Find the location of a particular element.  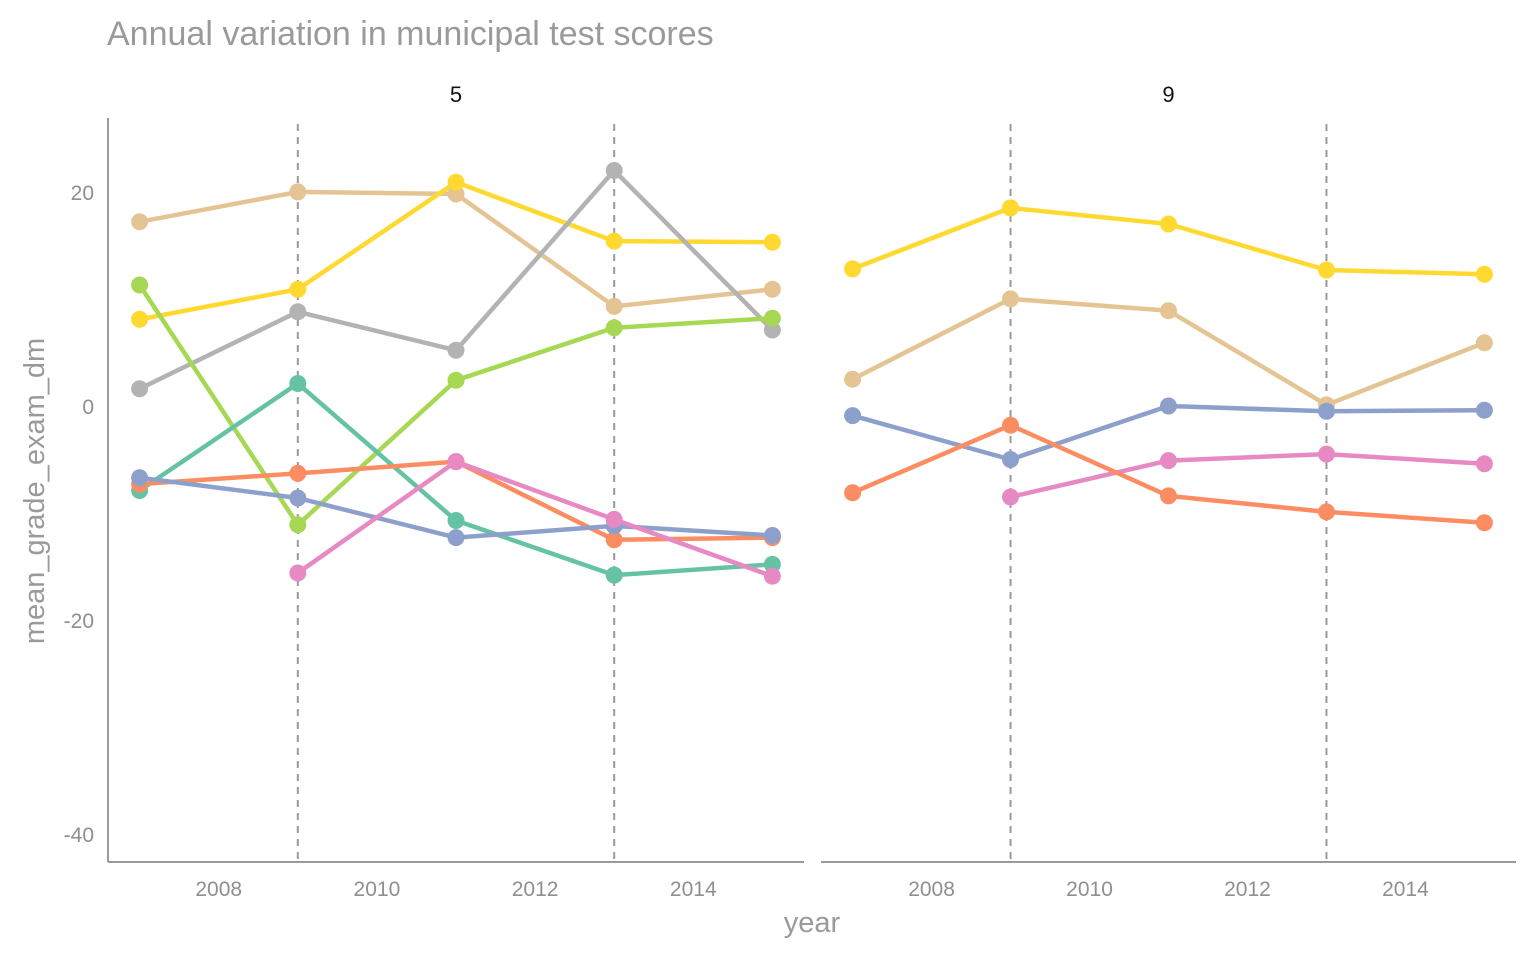

panel-strip-label: 9 is located at coordinates (1168, 94).